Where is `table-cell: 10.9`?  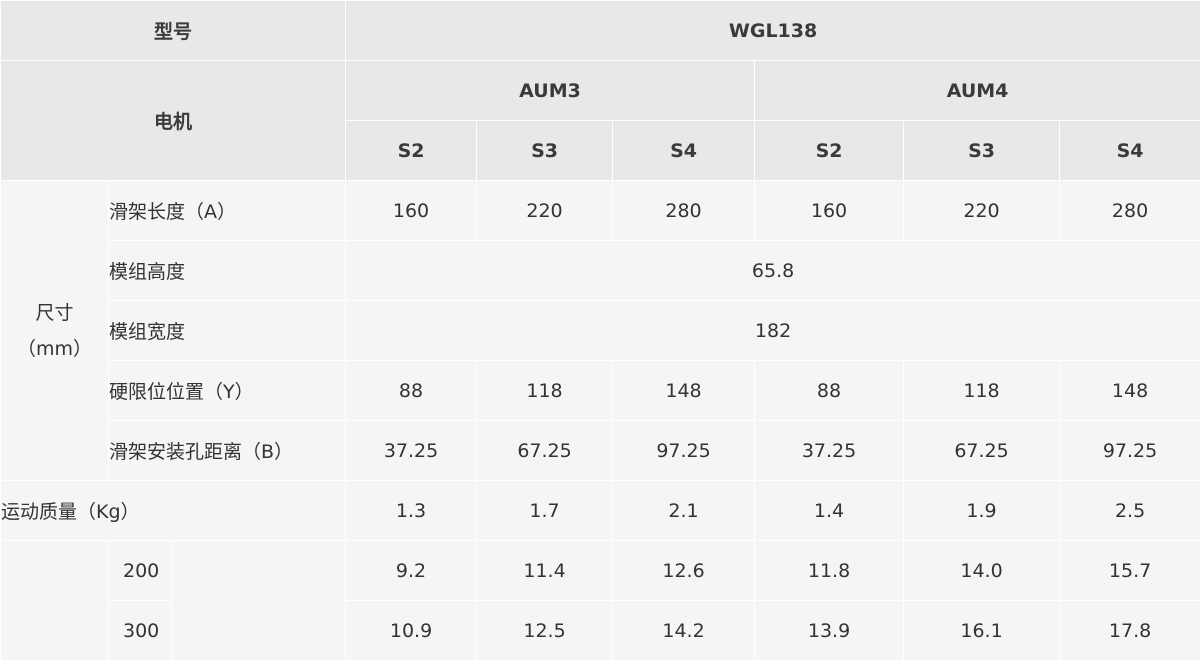
table-cell: 10.9 is located at coordinates (411, 630).